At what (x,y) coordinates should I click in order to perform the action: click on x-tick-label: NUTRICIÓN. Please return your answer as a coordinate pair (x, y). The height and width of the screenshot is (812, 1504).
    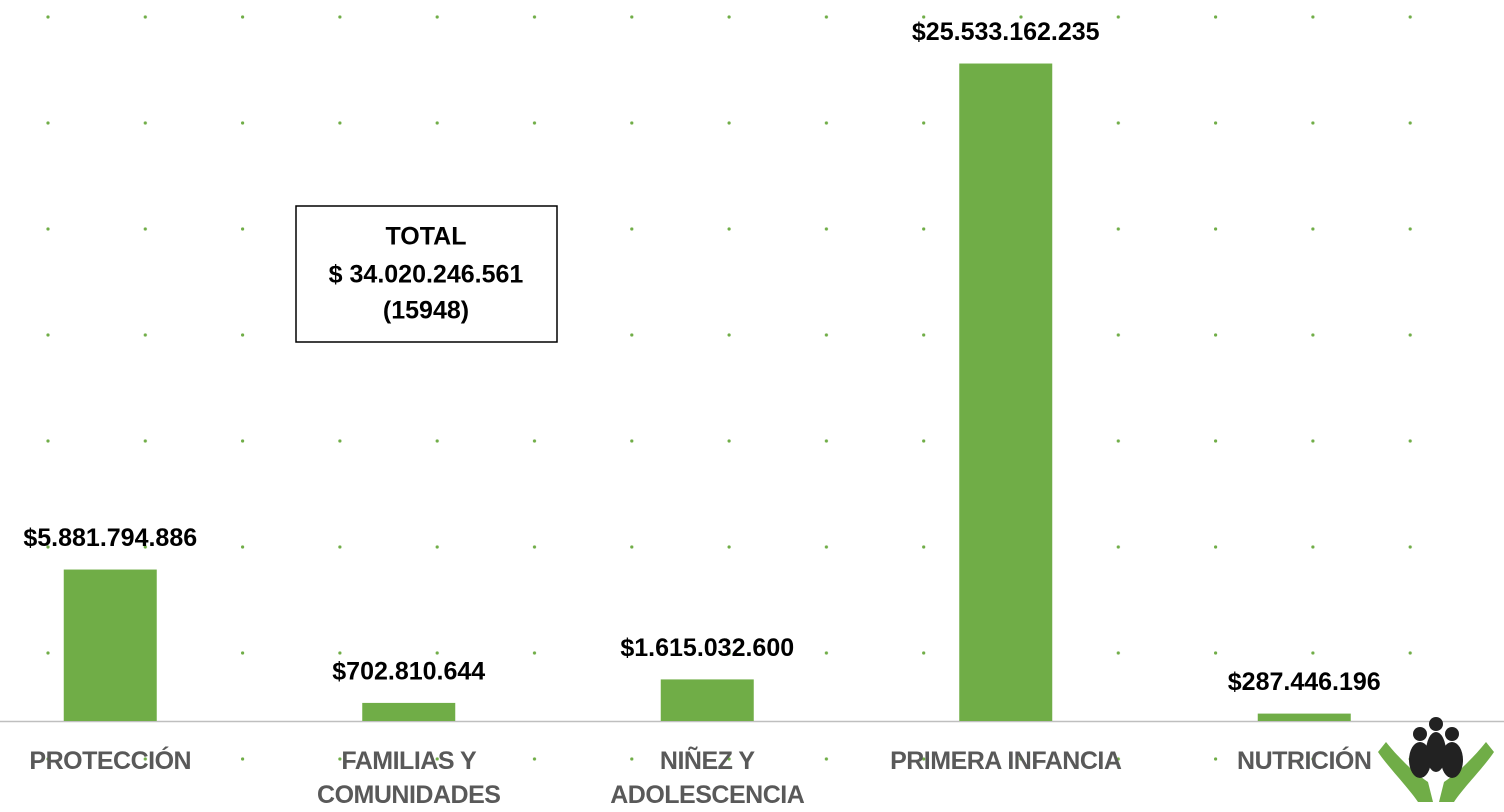
    Looking at the image, I should click on (1304, 761).